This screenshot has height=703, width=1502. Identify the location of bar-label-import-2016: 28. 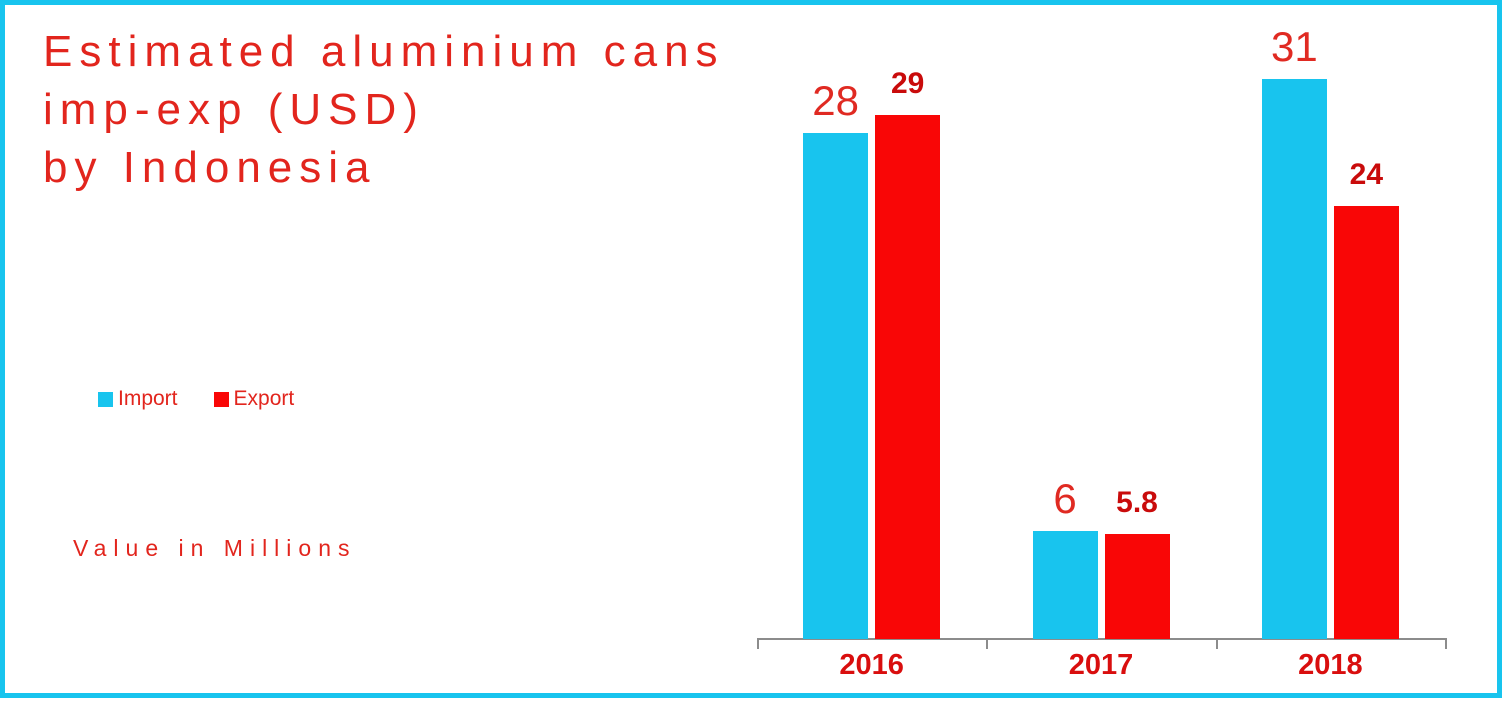
(836, 100).